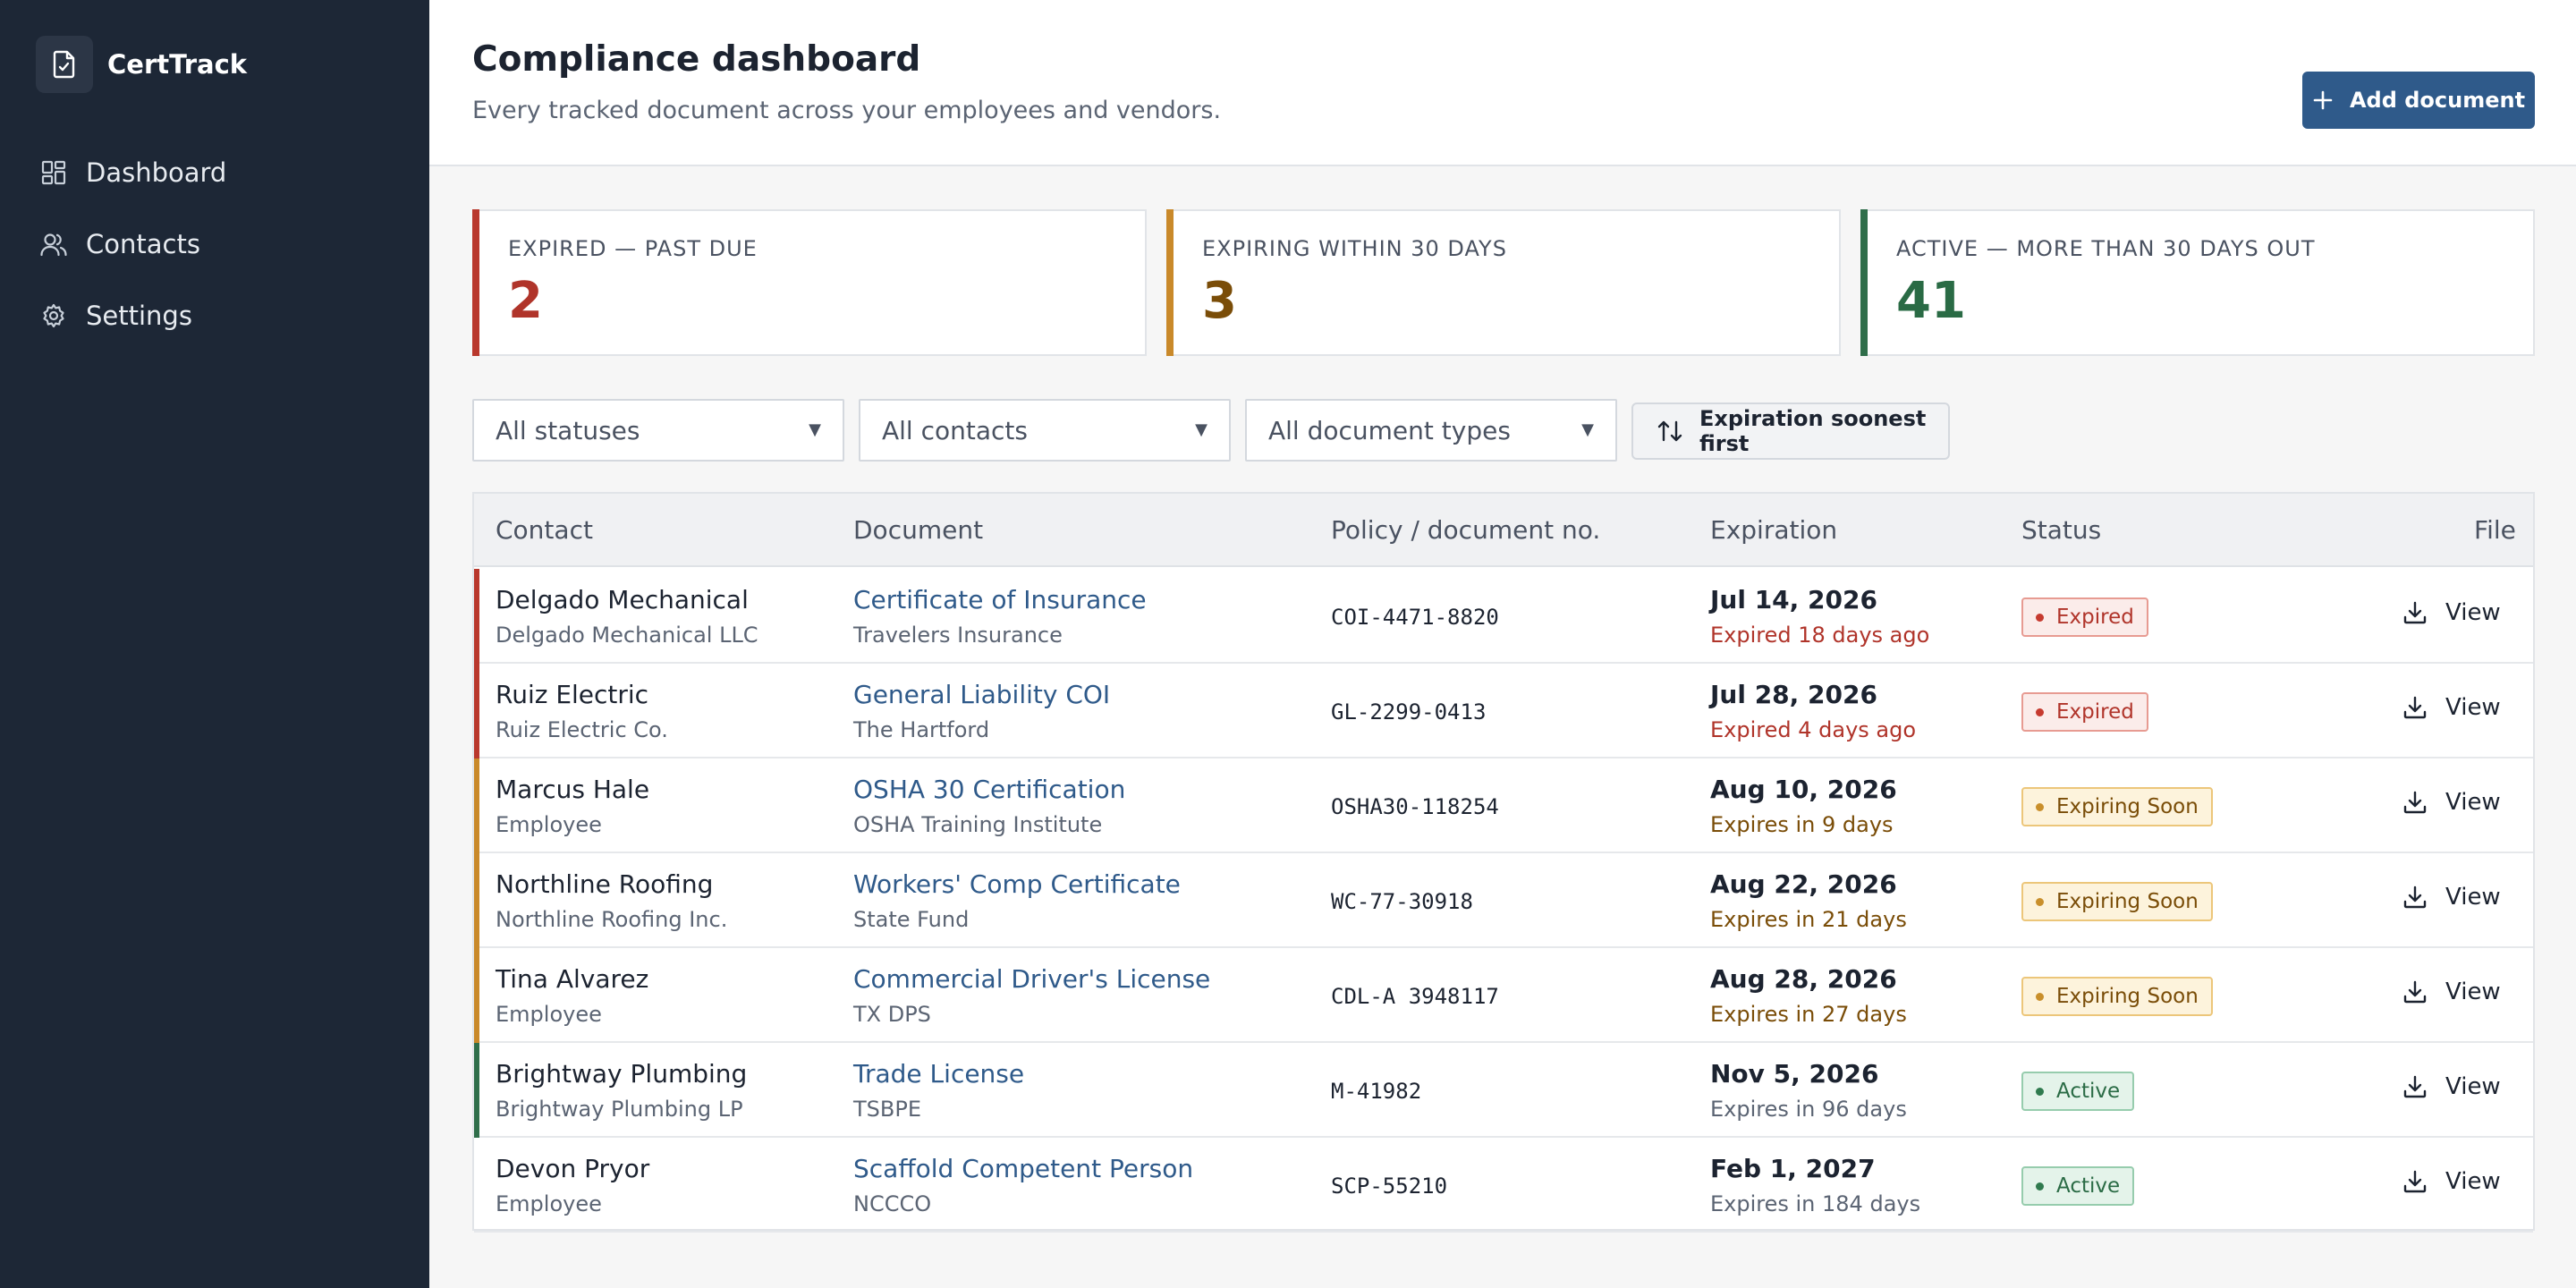 This screenshot has height=1288, width=2576. I want to click on sidebar-item-dashboard: Dashboard, so click(132, 172).